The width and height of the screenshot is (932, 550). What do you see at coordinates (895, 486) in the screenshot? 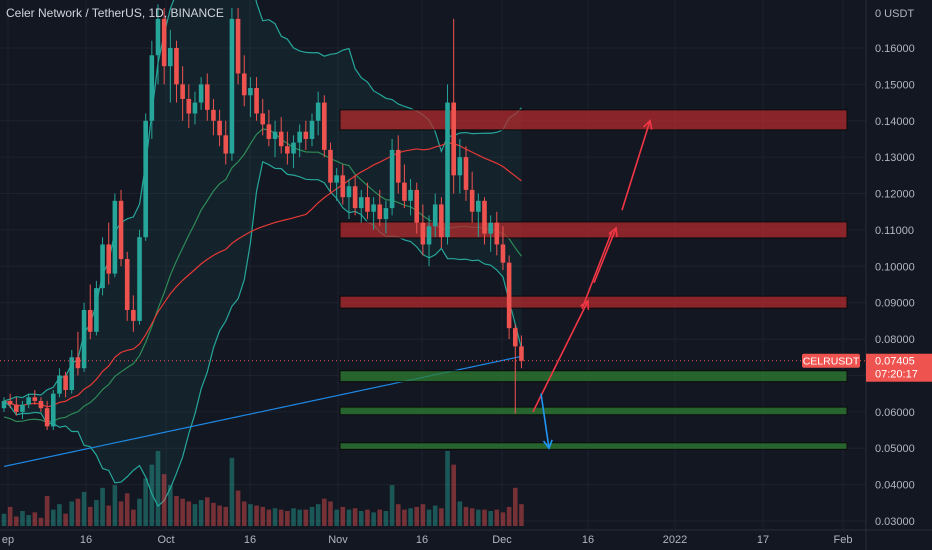
I see `y-tick-label: 0.04000` at bounding box center [895, 486].